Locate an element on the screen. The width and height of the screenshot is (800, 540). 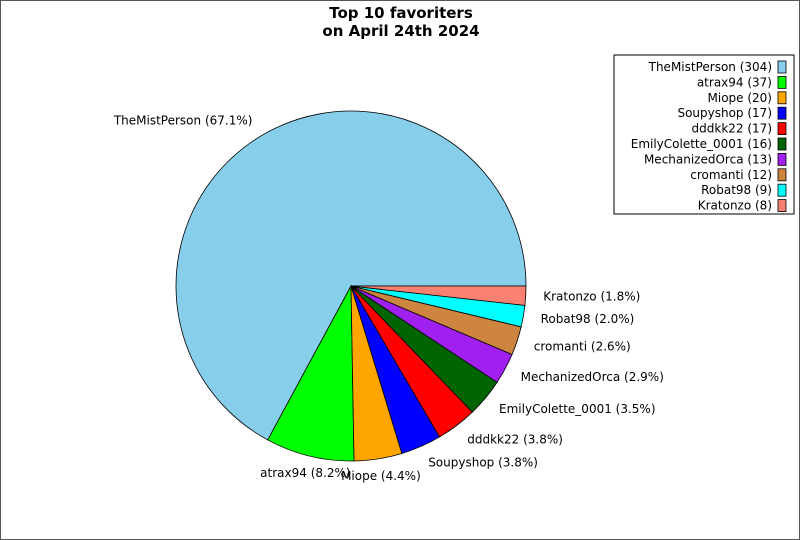
slice-label: MechanizedOrca (2.9%) is located at coordinates (592, 377).